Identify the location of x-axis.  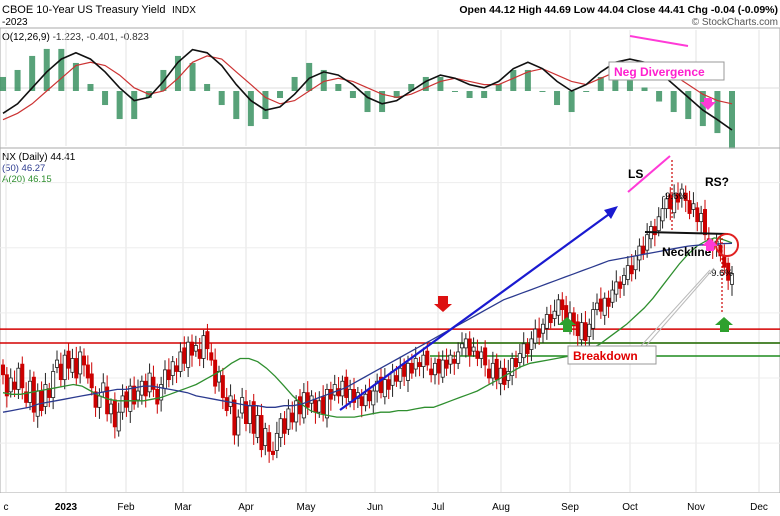
(390, 504).